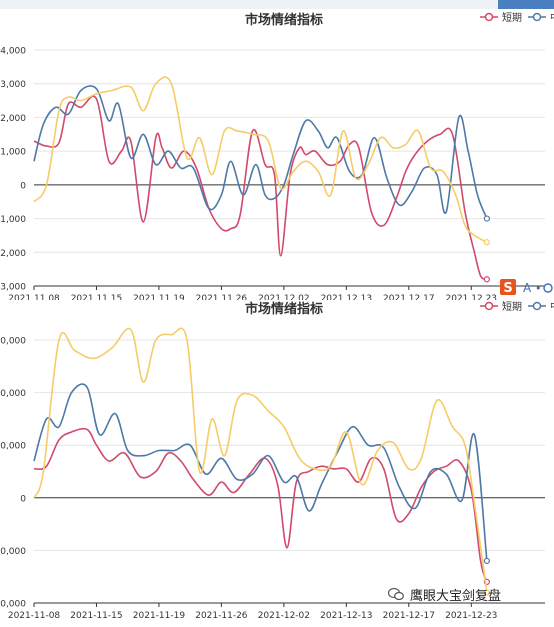 Image resolution: width=554 pixels, height=627 pixels. I want to click on y-tick-label: -10,000, so click(13, 552).